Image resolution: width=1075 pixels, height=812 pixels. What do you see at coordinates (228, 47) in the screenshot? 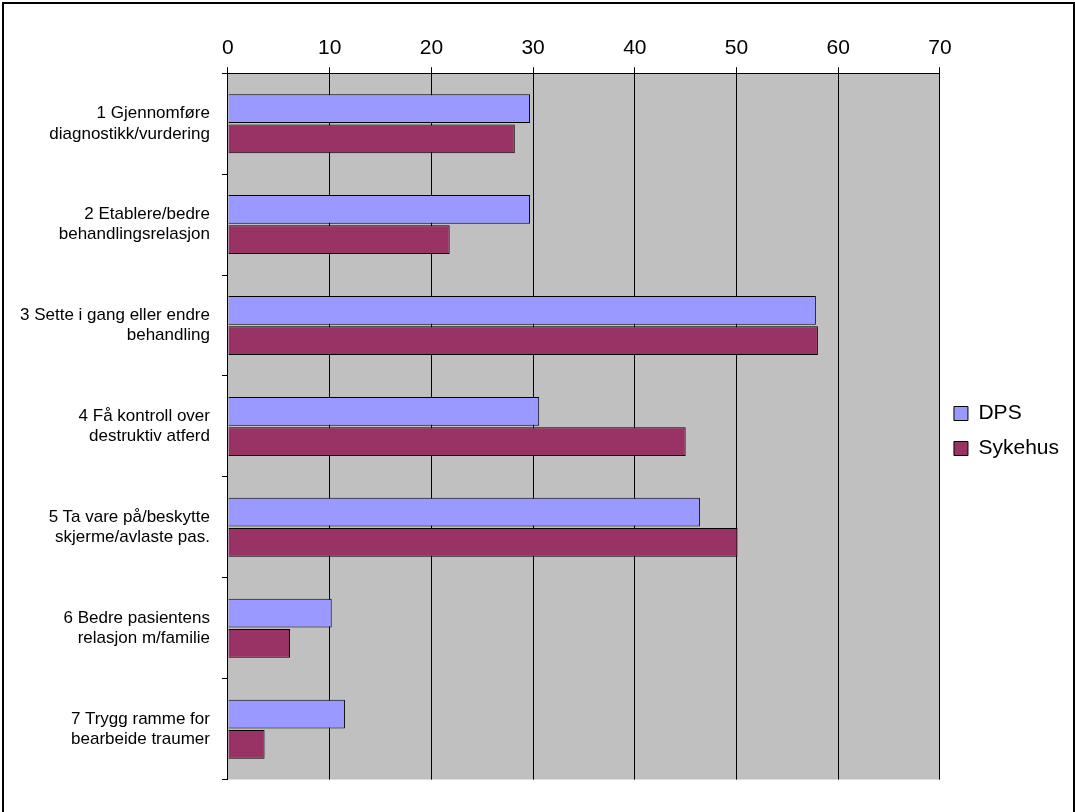
I see `x-tick-label: 0` at bounding box center [228, 47].